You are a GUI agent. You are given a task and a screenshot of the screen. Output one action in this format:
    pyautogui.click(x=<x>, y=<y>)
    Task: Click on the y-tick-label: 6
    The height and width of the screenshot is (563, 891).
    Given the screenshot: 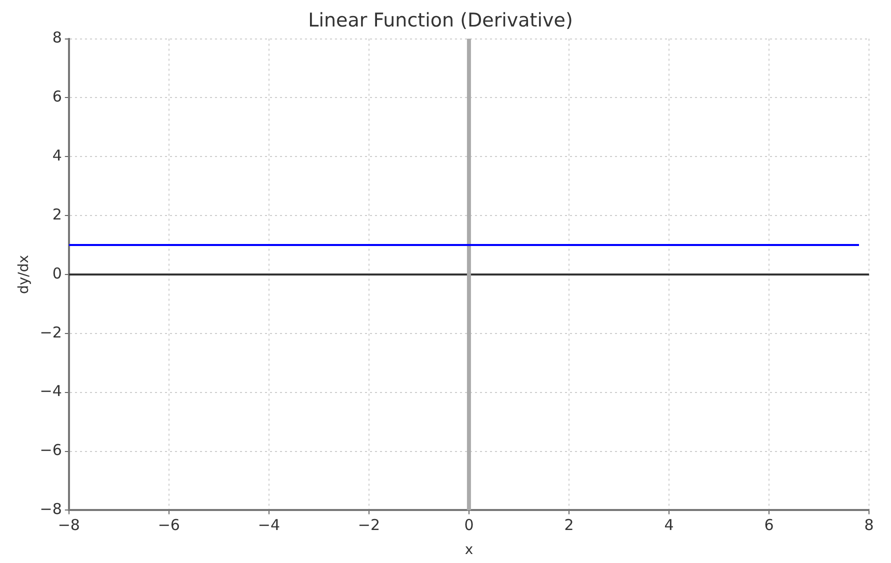 What is the action you would take?
    pyautogui.click(x=57, y=97)
    